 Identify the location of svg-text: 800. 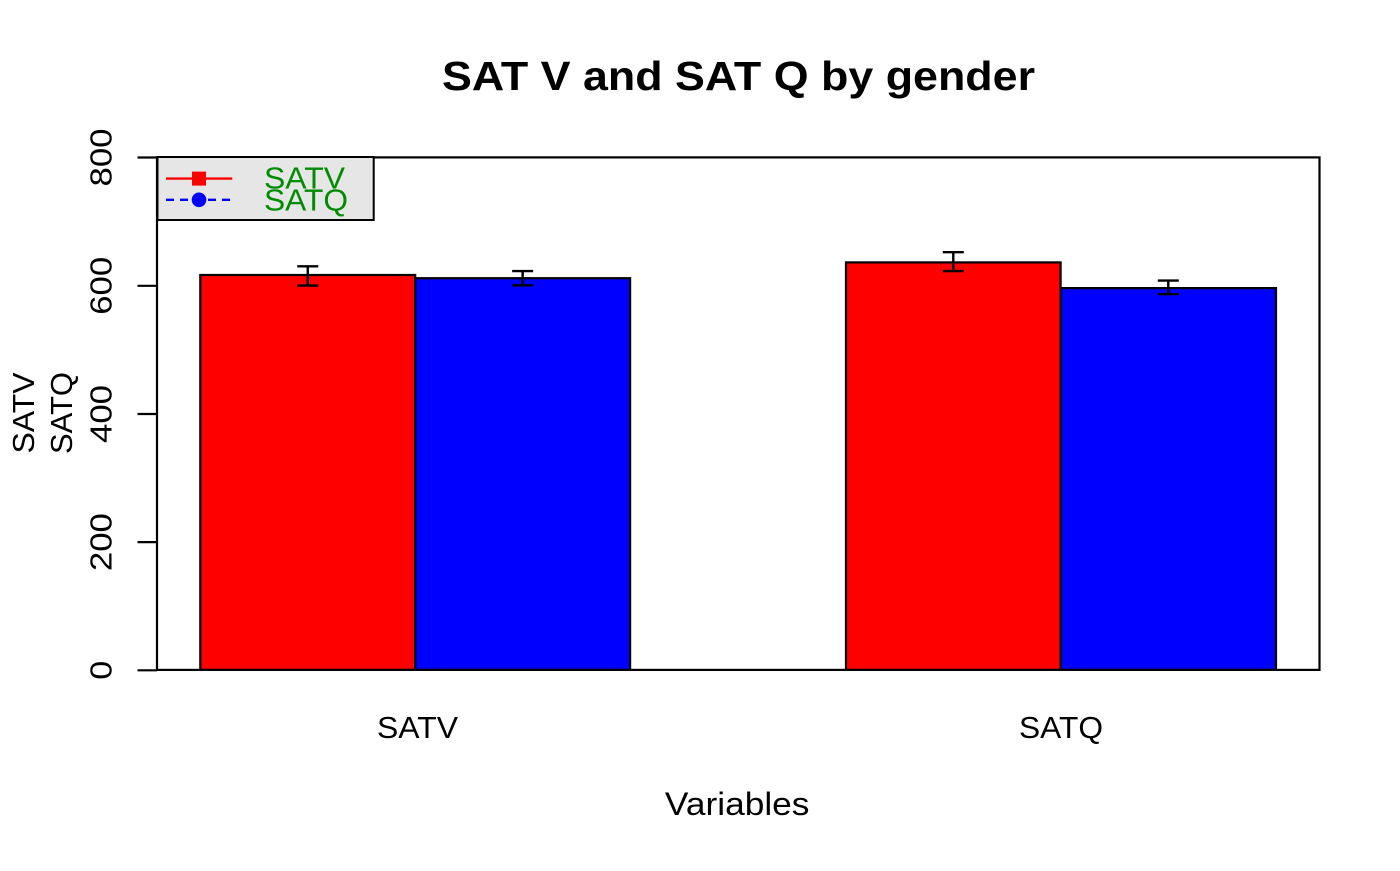
(101, 158).